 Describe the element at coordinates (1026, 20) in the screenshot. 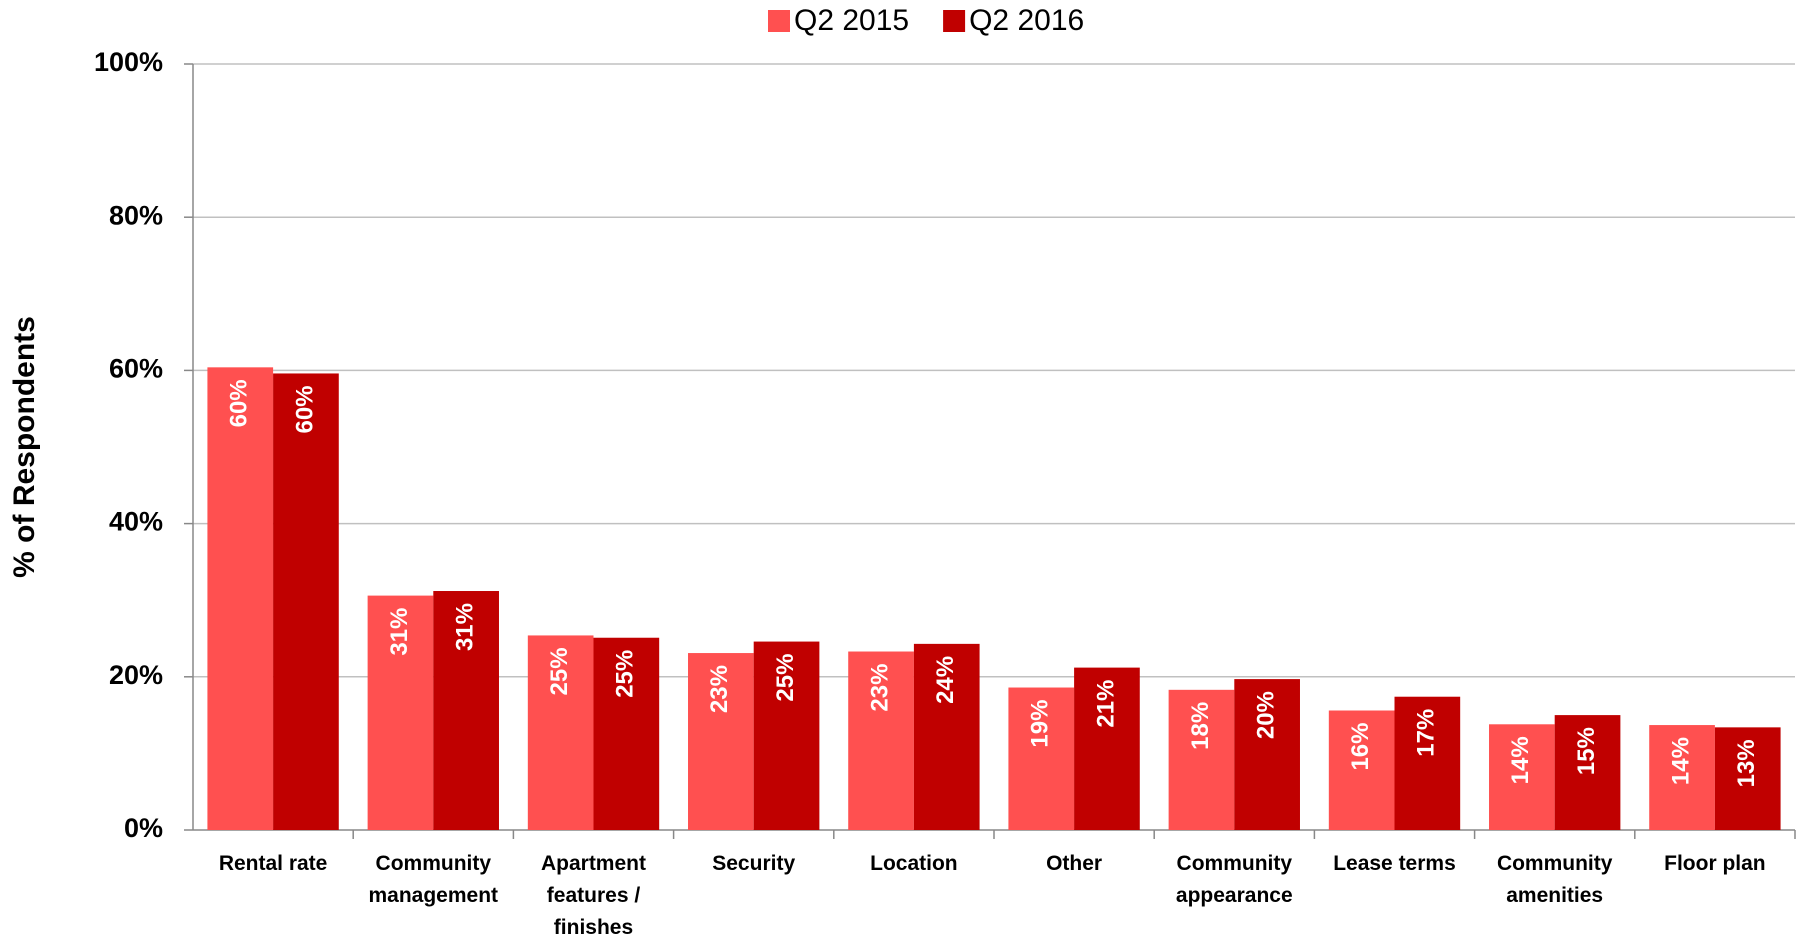

I see `legend-label: Q2 2016` at that location.